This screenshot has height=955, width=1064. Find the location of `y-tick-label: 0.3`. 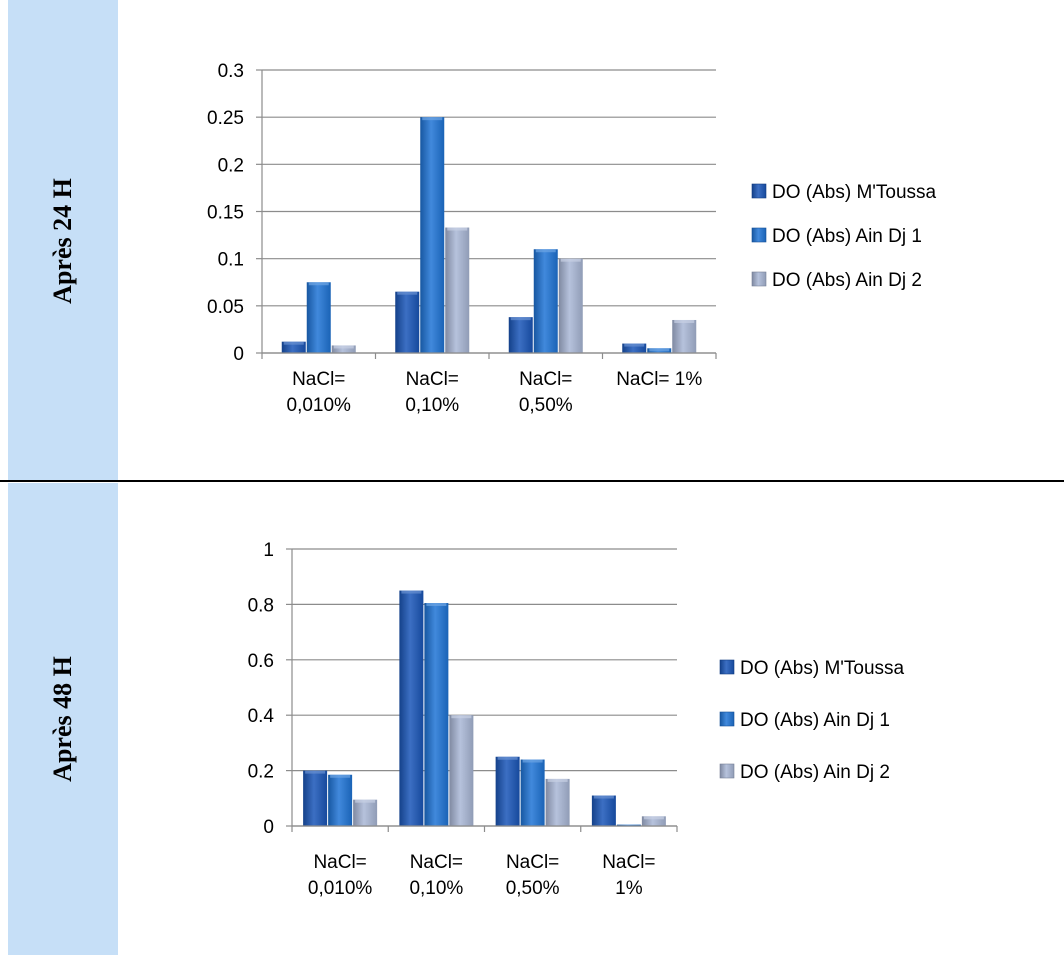

y-tick-label: 0.3 is located at coordinates (231, 71).